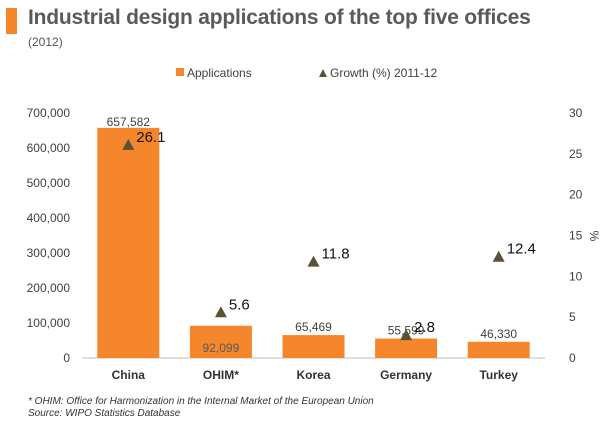  I want to click on y-right-tick-label: 10, so click(576, 276).